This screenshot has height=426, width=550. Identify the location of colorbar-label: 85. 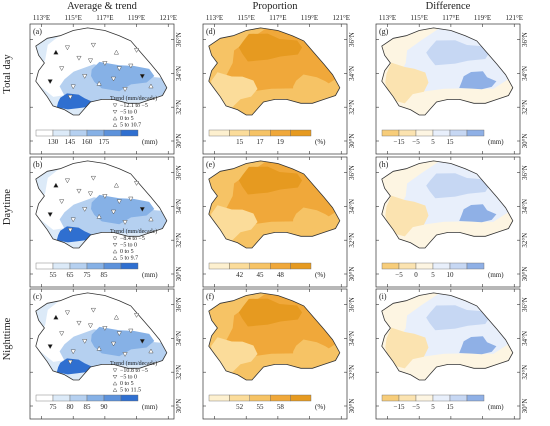
(88, 407).